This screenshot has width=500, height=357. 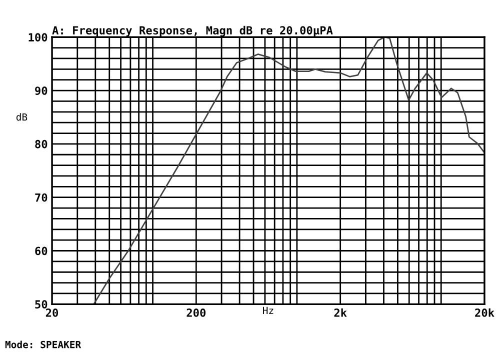 What do you see at coordinates (41, 144) in the screenshot?
I see `y-tick-label: 80` at bounding box center [41, 144].